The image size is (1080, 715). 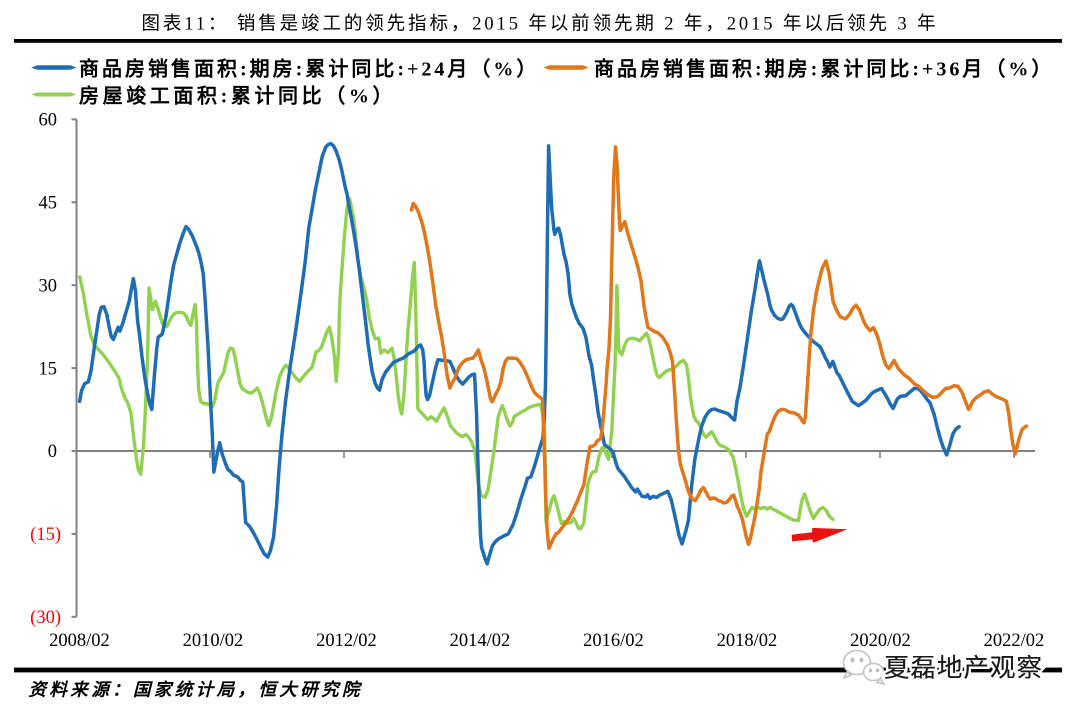 What do you see at coordinates (346, 641) in the screenshot?
I see `svg-text: 2012/02` at bounding box center [346, 641].